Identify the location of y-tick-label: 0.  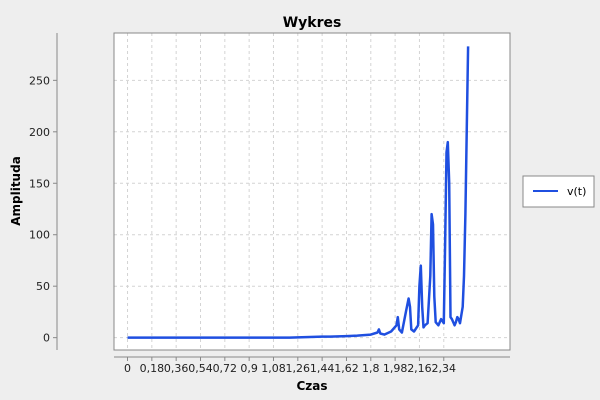
(46, 338).